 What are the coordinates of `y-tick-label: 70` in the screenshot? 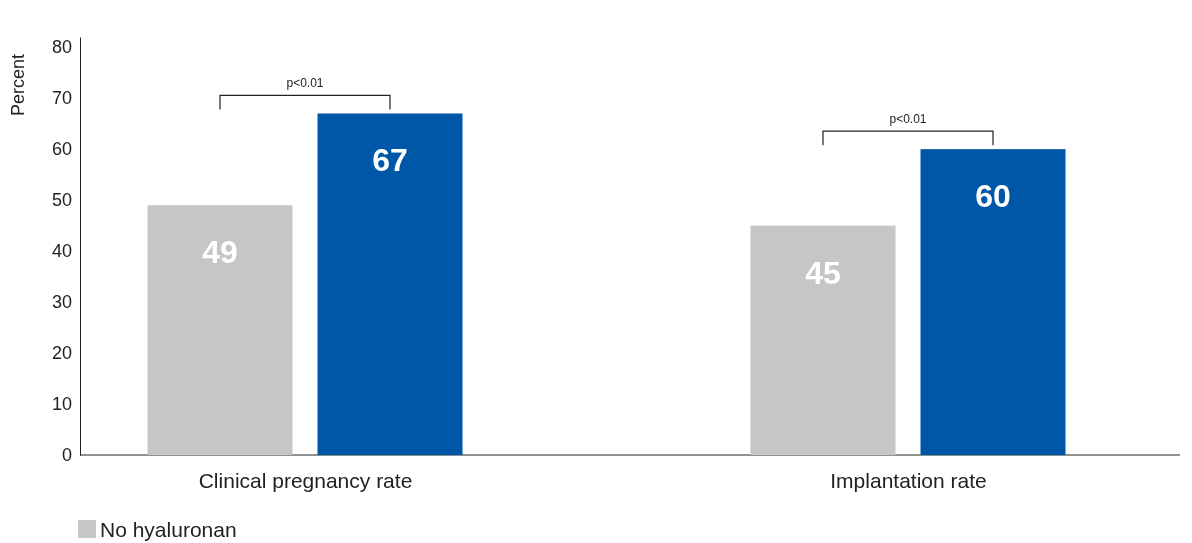 It's located at (61, 98).